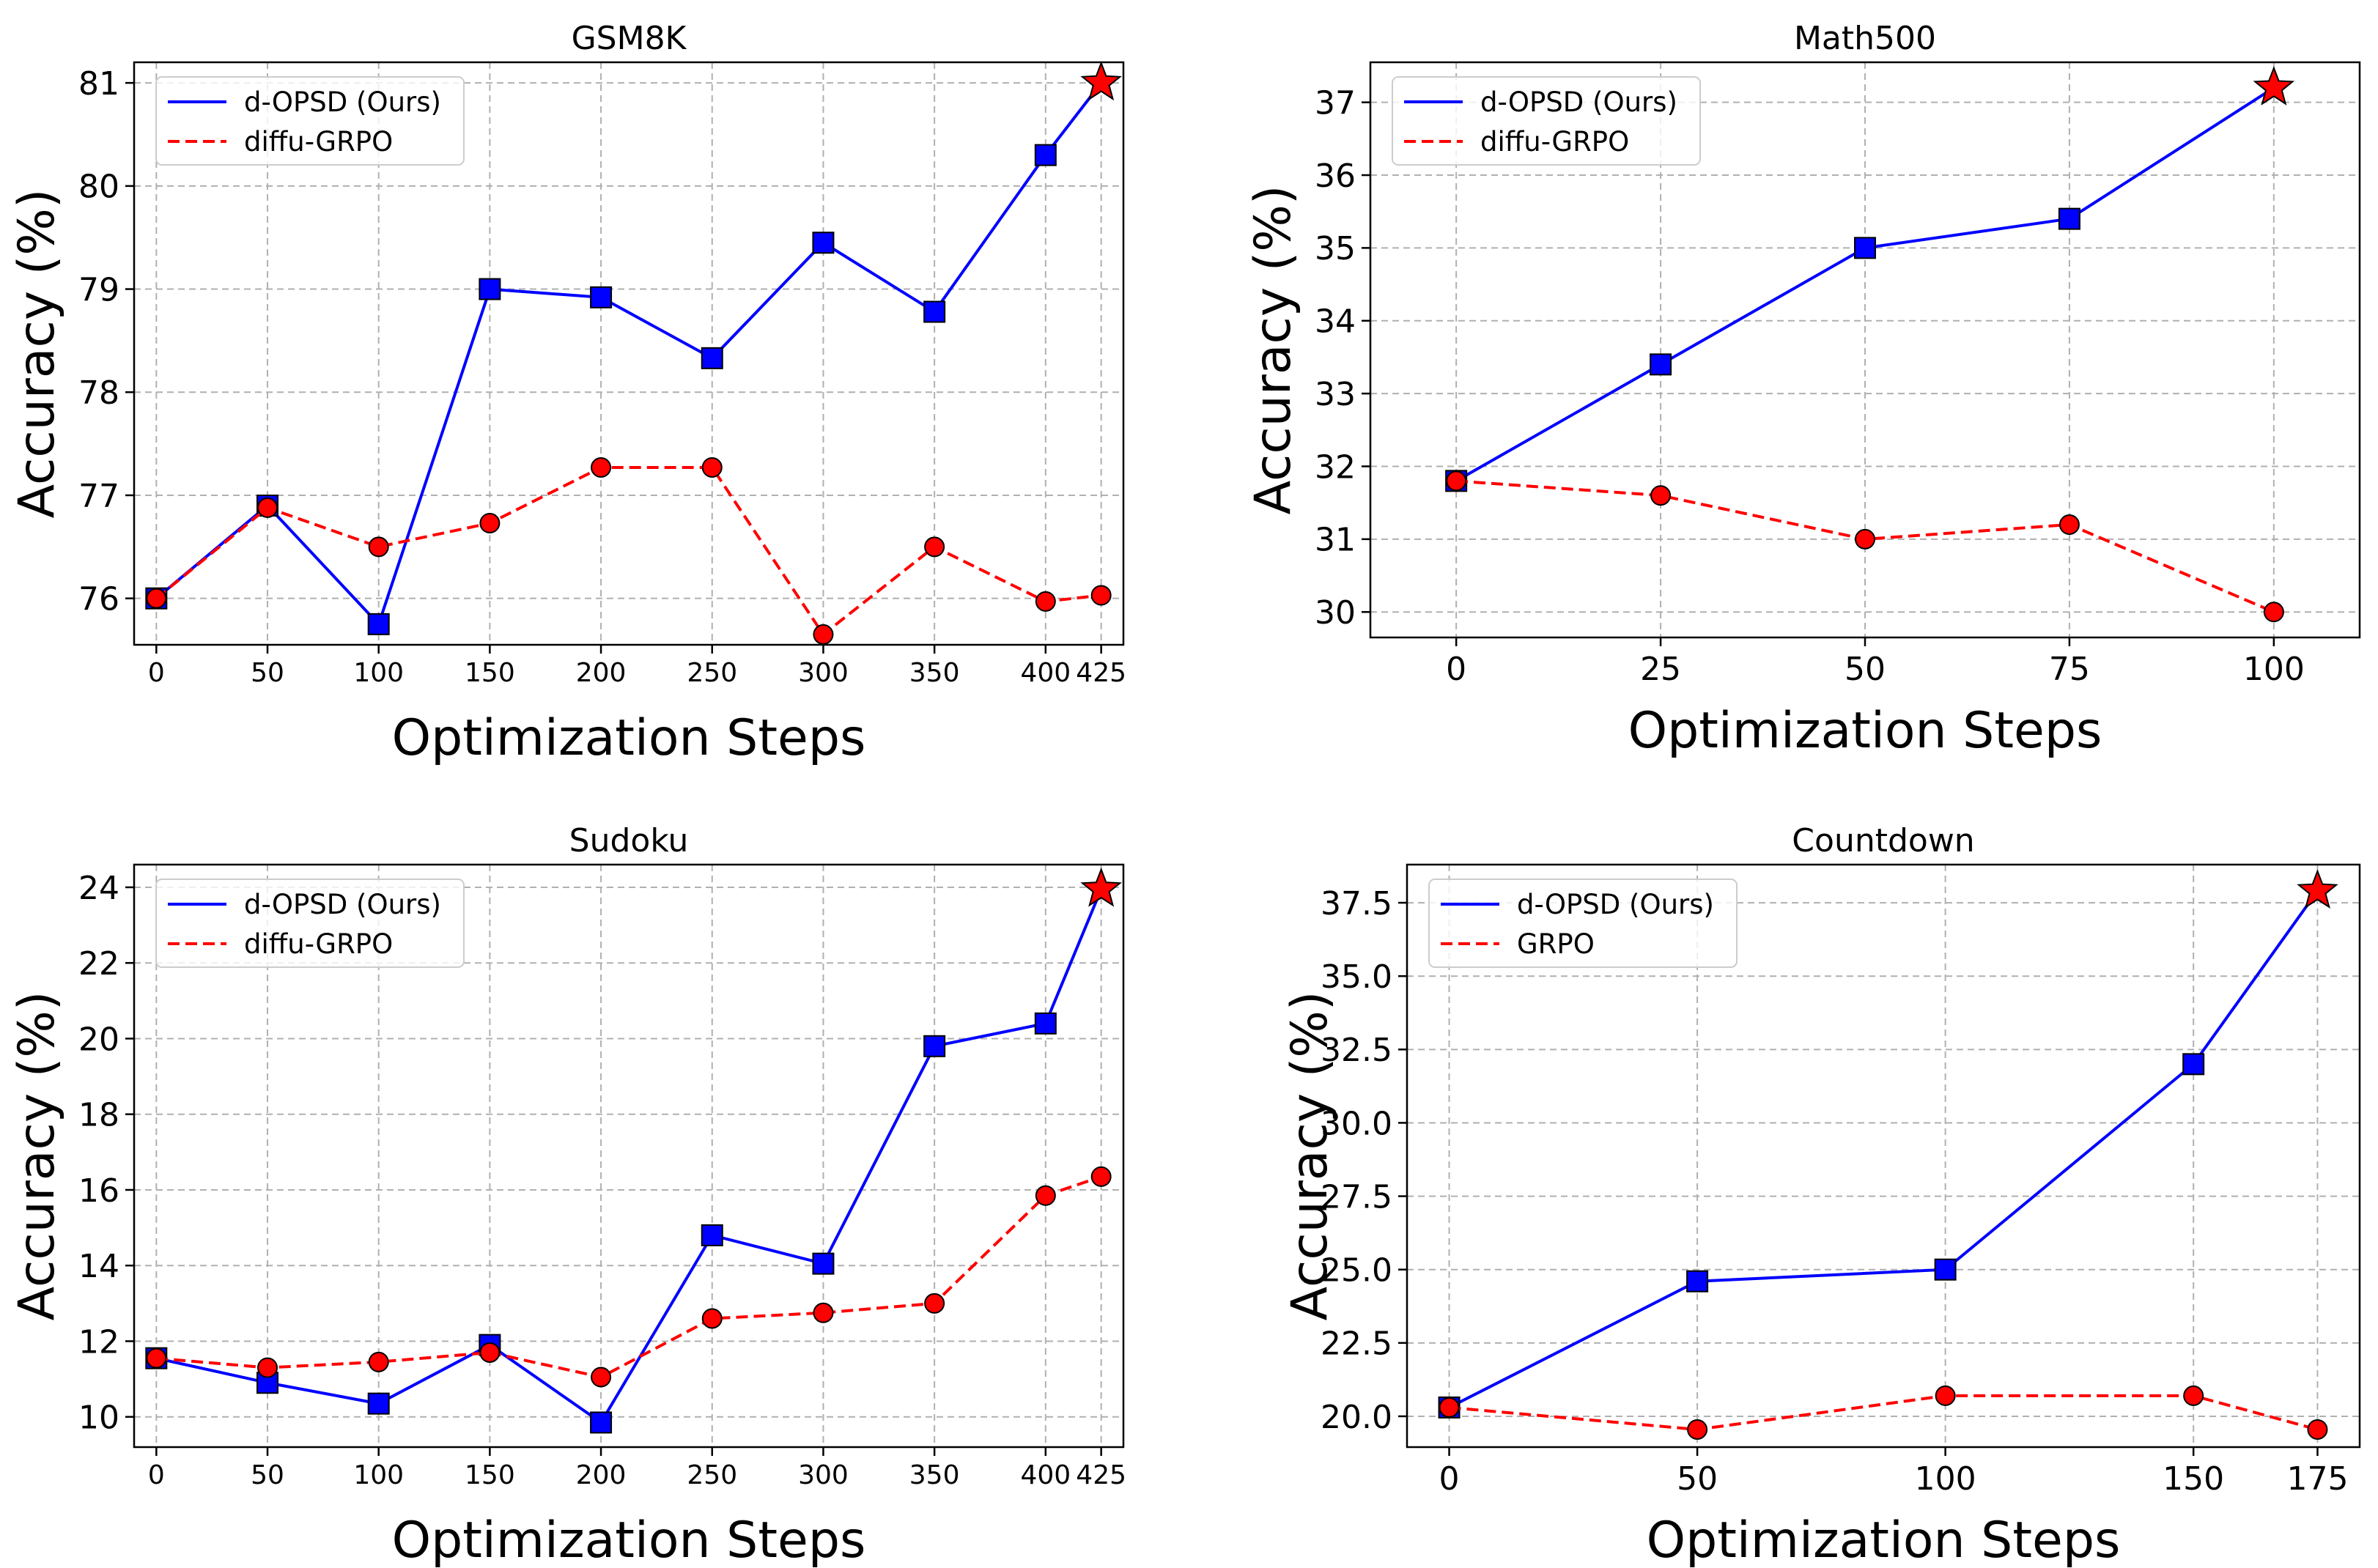 The width and height of the screenshot is (2378, 1568). What do you see at coordinates (1356, 1124) in the screenshot?
I see `y-tick-label: 30.0` at bounding box center [1356, 1124].